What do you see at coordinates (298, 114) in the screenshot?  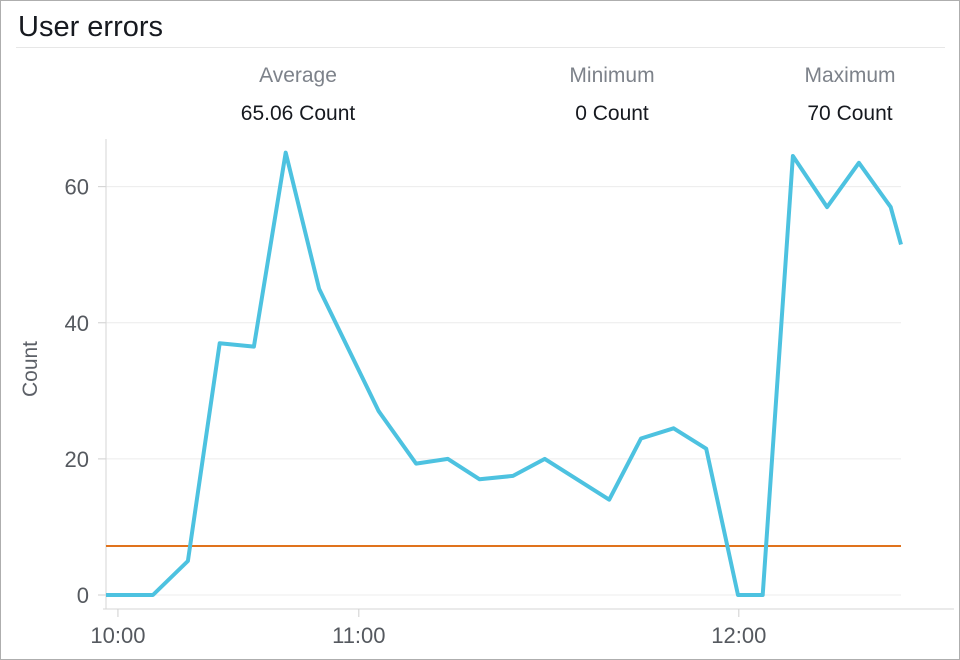 I see `stat-average-value: 65.06 Count` at bounding box center [298, 114].